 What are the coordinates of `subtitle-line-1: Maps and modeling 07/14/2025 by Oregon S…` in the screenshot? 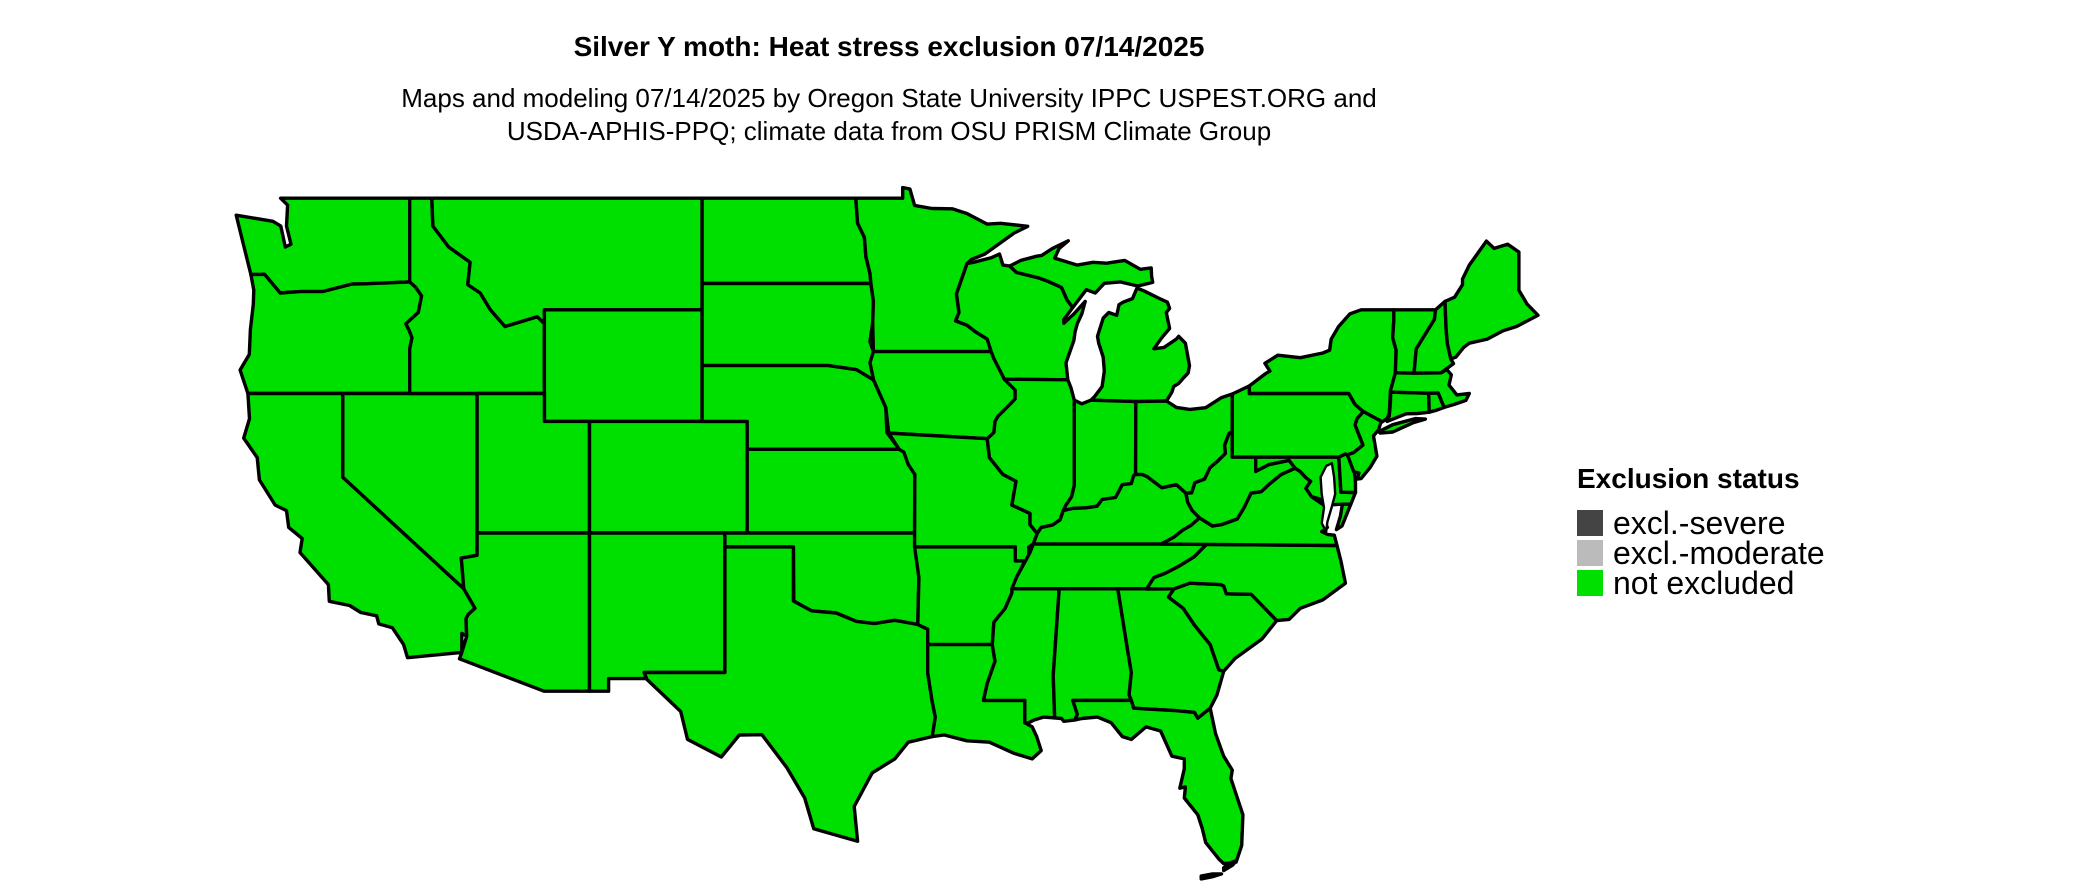 It's located at (889, 98).